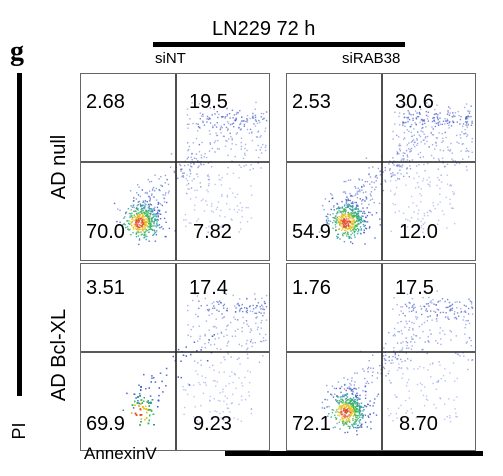 The width and height of the screenshot is (503, 476). What do you see at coordinates (311, 288) in the screenshot?
I see `quadrant-upper-left-value: 1.76` at bounding box center [311, 288].